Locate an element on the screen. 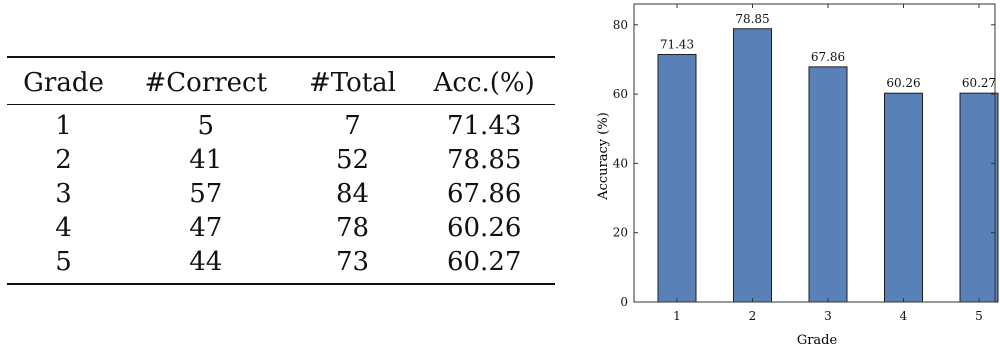 This screenshot has height=355, width=1000. x-tick-label: 5 is located at coordinates (979, 316).